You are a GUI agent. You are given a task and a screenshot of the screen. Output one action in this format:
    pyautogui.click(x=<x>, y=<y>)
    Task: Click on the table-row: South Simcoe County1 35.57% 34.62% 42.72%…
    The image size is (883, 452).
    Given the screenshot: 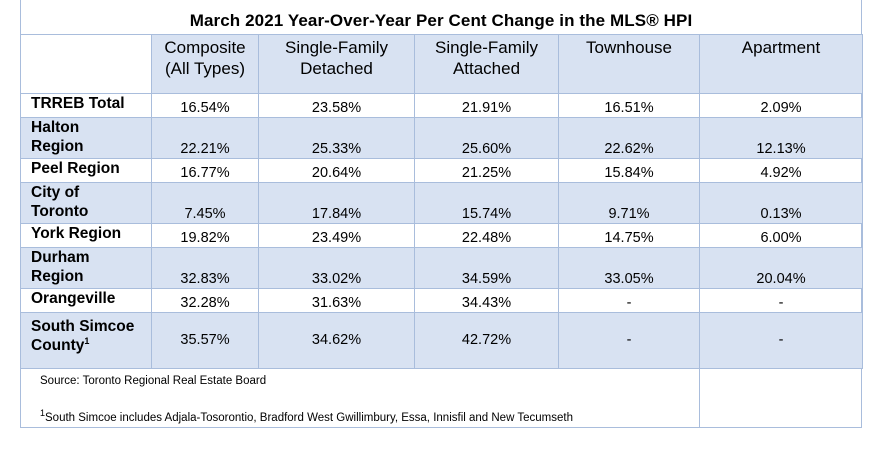 What is the action you would take?
    pyautogui.click(x=441, y=340)
    